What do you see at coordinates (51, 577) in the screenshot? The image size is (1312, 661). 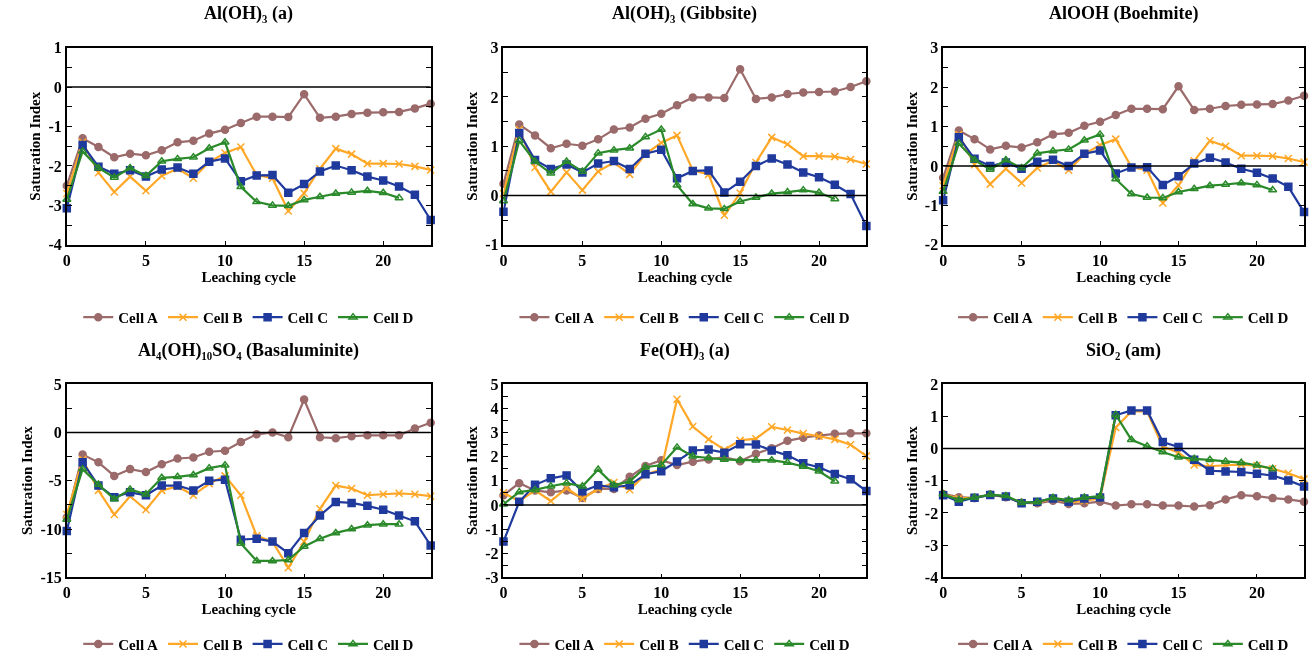 I see `y-tick-label: -15` at bounding box center [51, 577].